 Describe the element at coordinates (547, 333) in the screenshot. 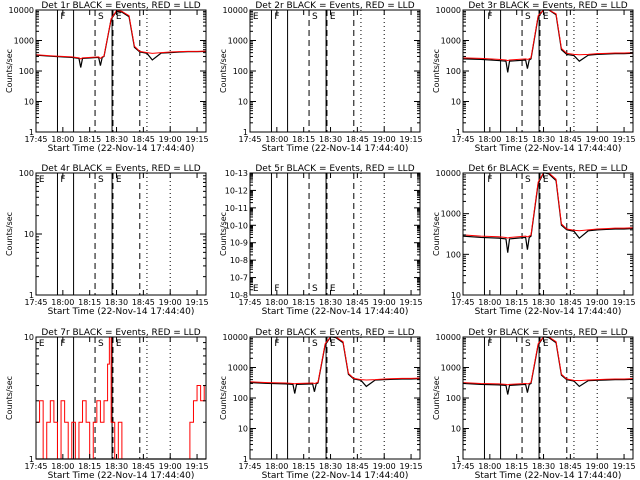

I see `panel-title: Det 9r BLACK = Events, RED = LLD` at that location.